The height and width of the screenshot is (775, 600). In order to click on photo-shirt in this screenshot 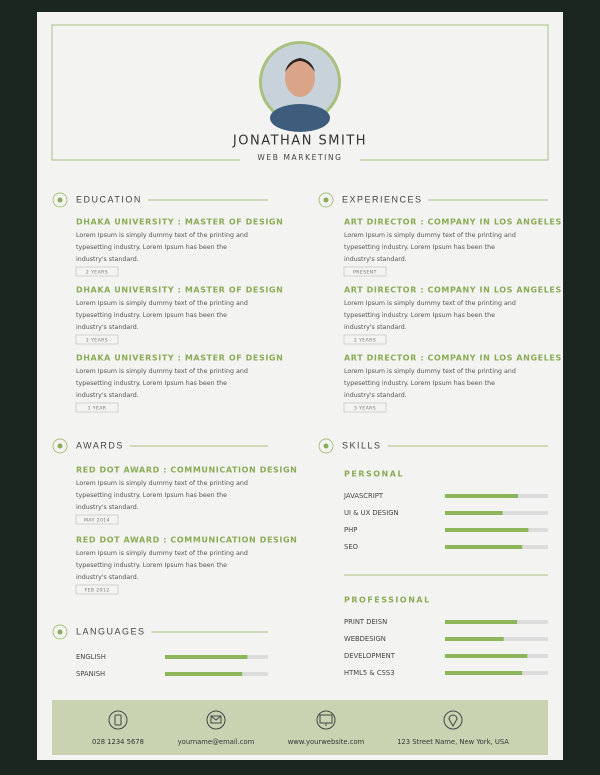, I will do `click(300, 118)`.